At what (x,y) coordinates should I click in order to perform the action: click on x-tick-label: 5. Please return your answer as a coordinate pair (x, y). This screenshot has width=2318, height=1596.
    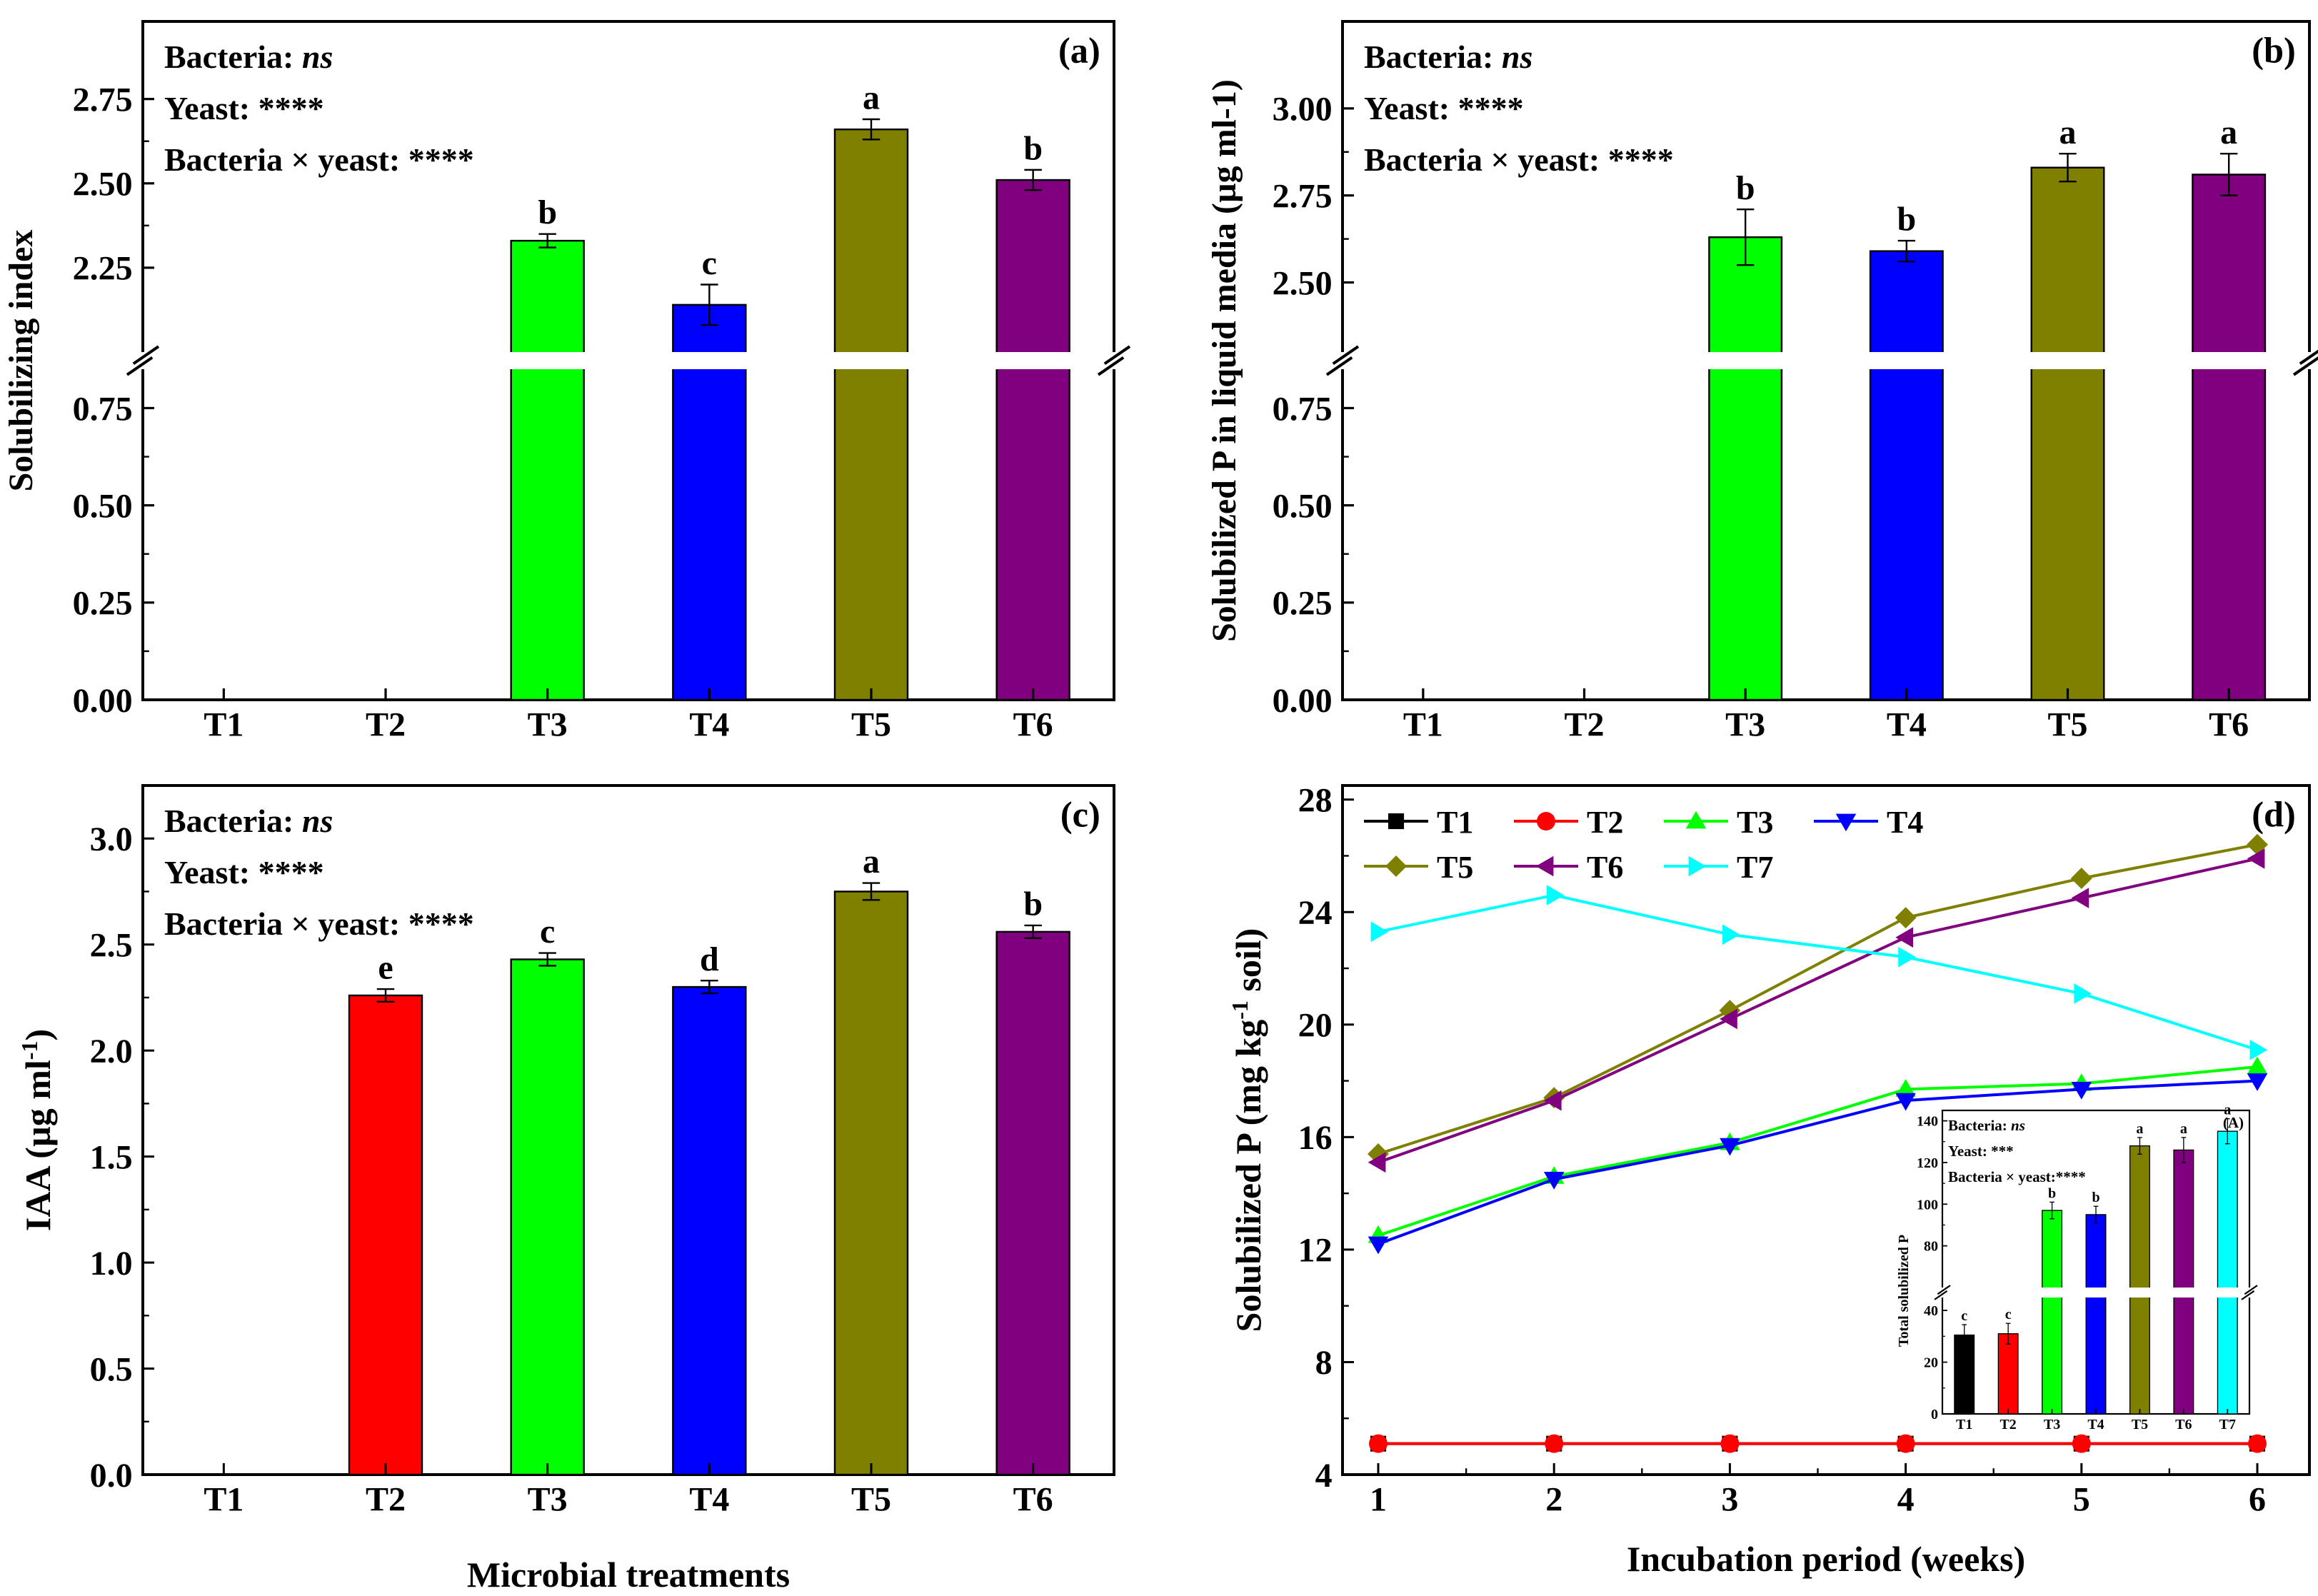
    Looking at the image, I should click on (2081, 1499).